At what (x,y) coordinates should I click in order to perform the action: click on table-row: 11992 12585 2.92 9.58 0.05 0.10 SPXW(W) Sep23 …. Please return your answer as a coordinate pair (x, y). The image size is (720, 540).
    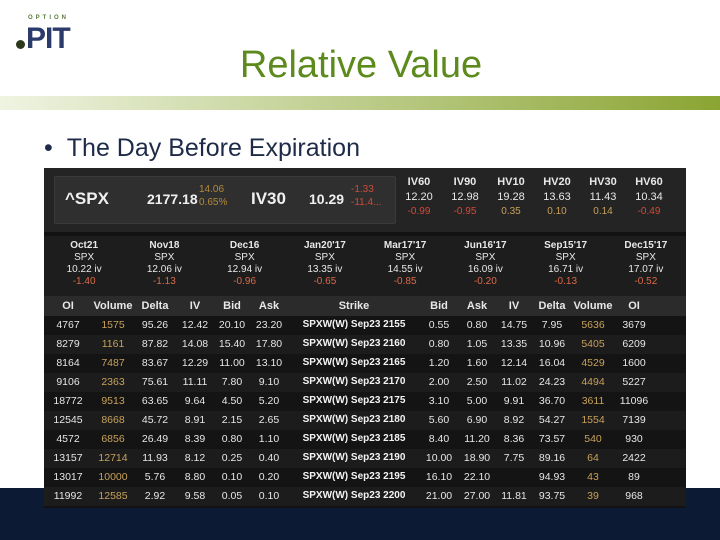
    Looking at the image, I should click on (365, 496).